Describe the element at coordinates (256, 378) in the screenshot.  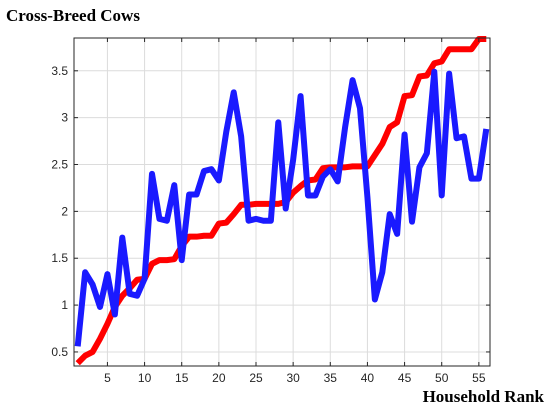
I see `x-tick-label: 25` at that location.